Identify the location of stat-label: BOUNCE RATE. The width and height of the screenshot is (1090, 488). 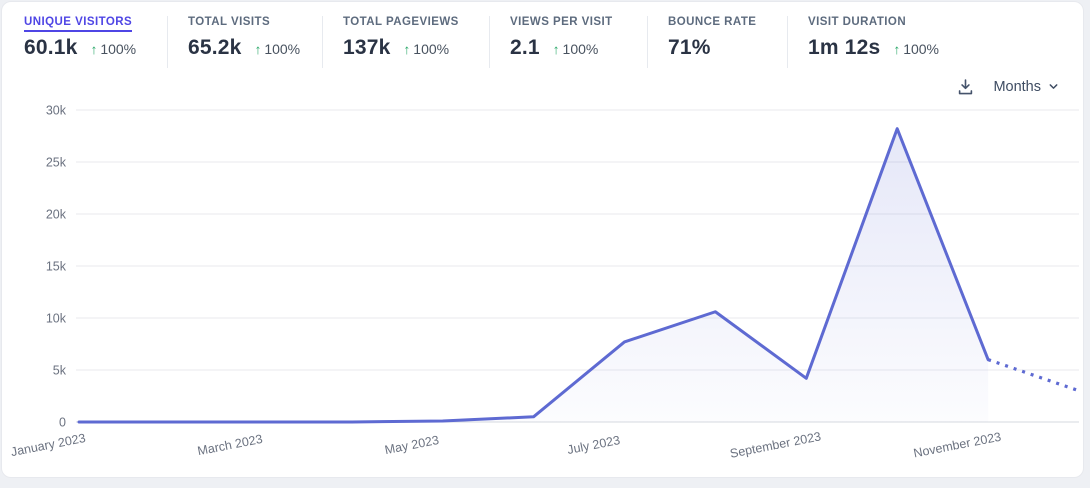
(712, 22).